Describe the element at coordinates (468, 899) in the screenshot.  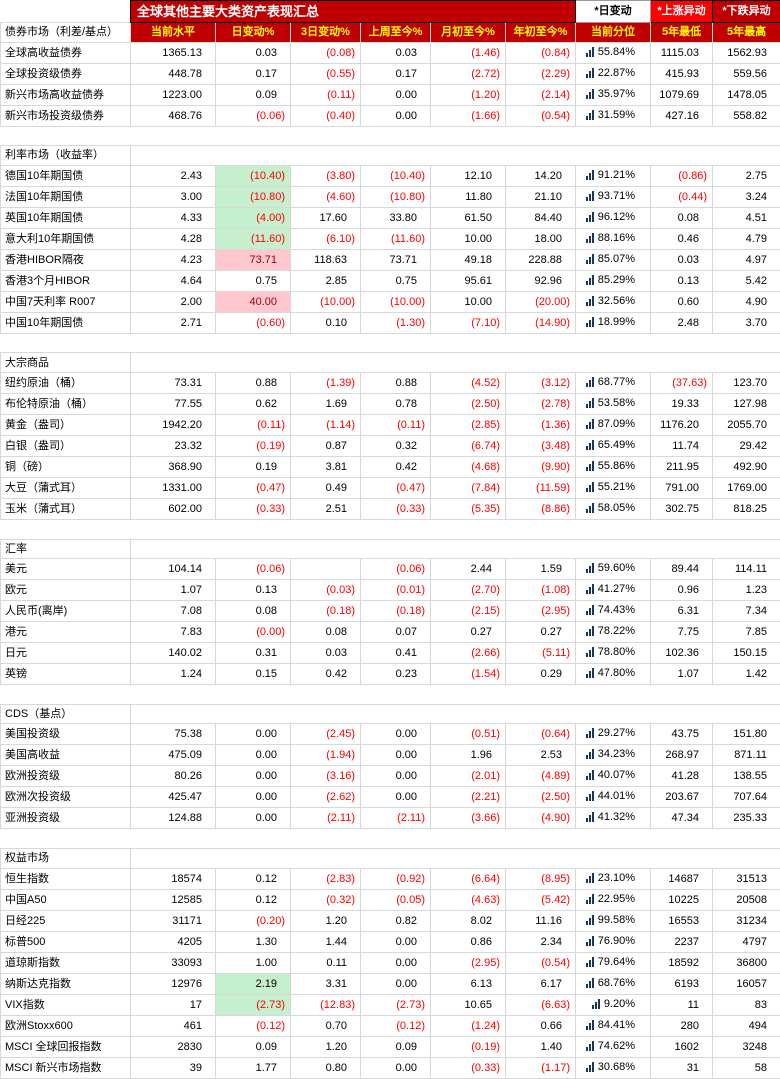
I see `value-cell: (4.63)` at that location.